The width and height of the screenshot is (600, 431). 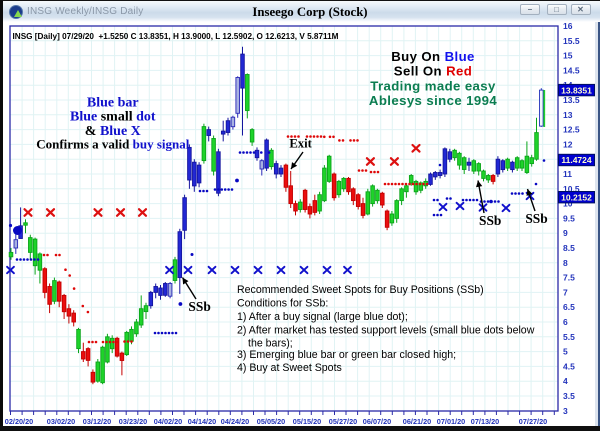 I want to click on svg-text: 4.5, so click(x=569, y=366).